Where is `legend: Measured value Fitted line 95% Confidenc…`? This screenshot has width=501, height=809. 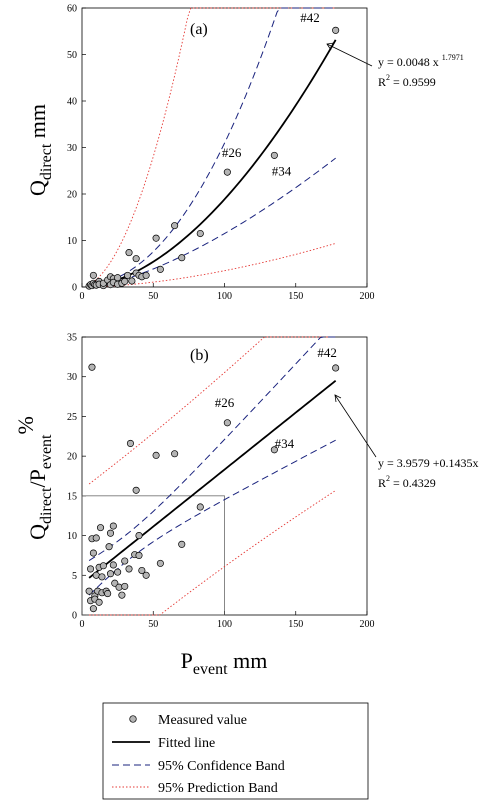 legend: Measured value Fitted line 95% Confidenc… is located at coordinates (235, 751).